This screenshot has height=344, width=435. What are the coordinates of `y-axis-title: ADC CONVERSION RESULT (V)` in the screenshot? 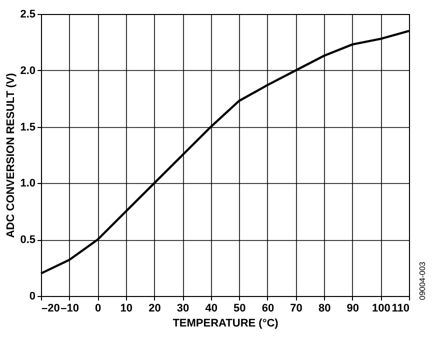 It's located at (11, 155).